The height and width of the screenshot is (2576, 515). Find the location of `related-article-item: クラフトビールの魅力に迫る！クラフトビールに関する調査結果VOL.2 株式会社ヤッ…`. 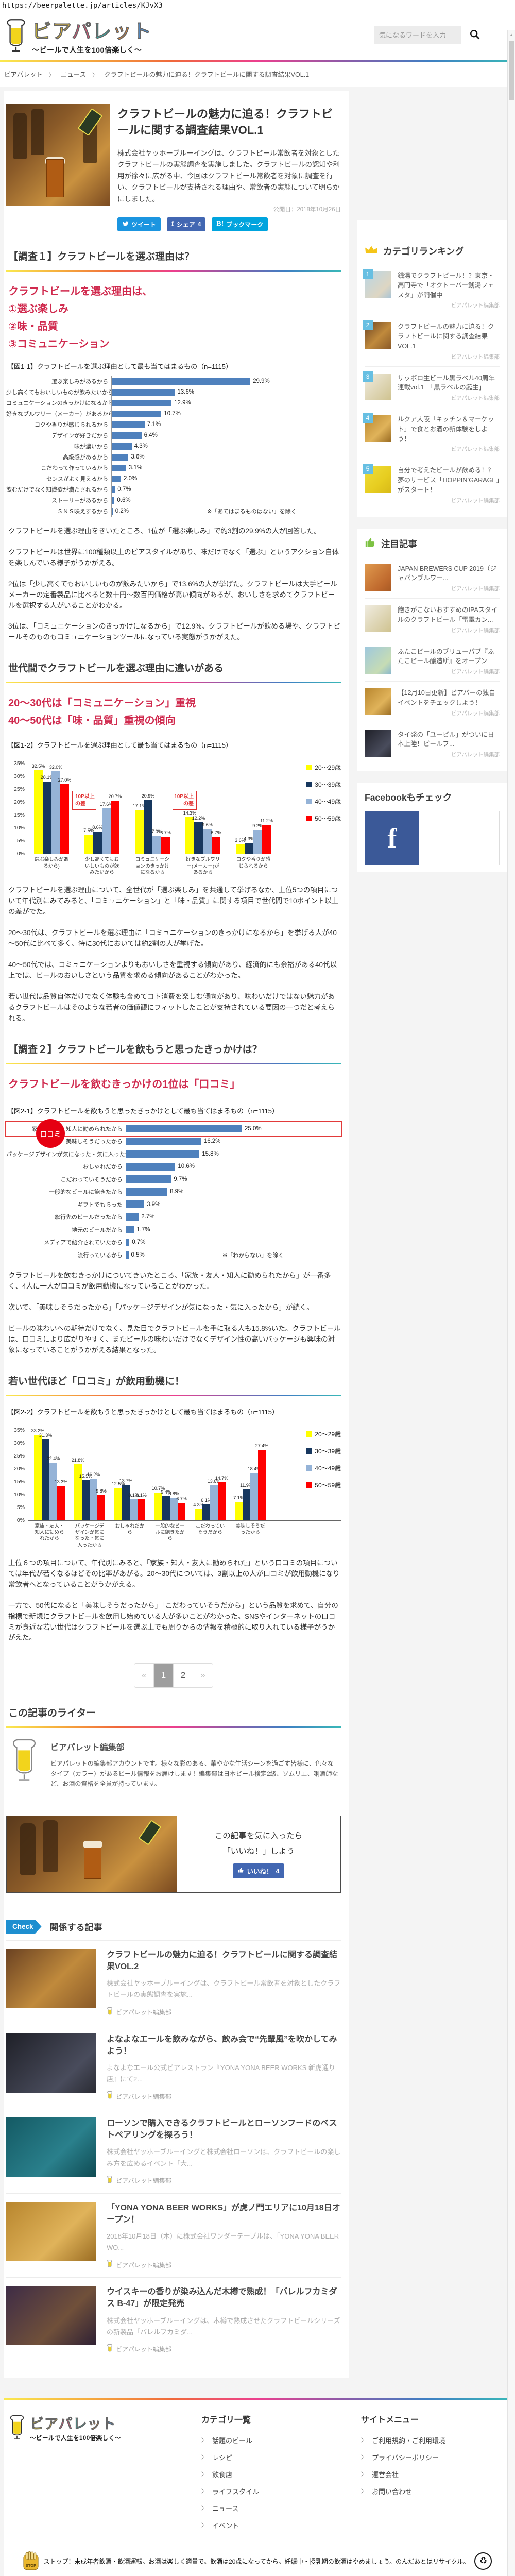

related-article-item: クラフトビールの魅力に迫る！クラフトビールに関する調査結果VOL.2 株式会社ヤッ… is located at coordinates (174, 1983).